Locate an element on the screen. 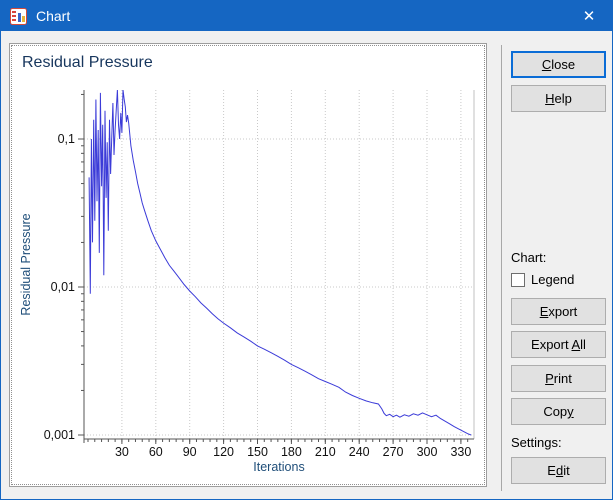  settings-section-label: Settings: is located at coordinates (536, 442).